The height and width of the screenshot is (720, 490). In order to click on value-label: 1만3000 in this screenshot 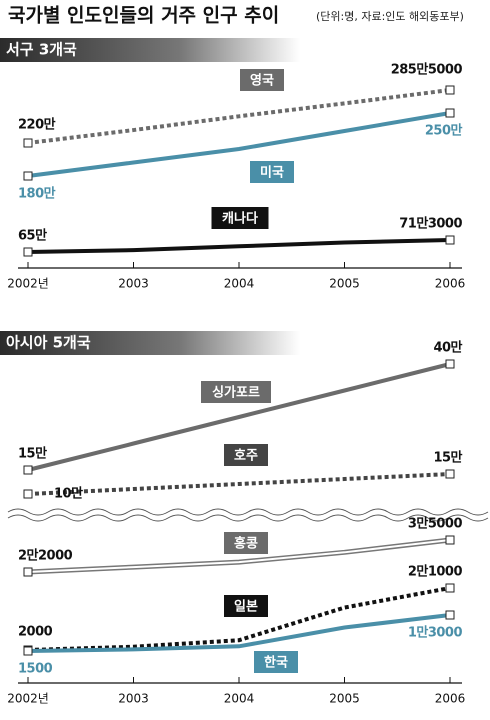, I will do `click(435, 633)`.